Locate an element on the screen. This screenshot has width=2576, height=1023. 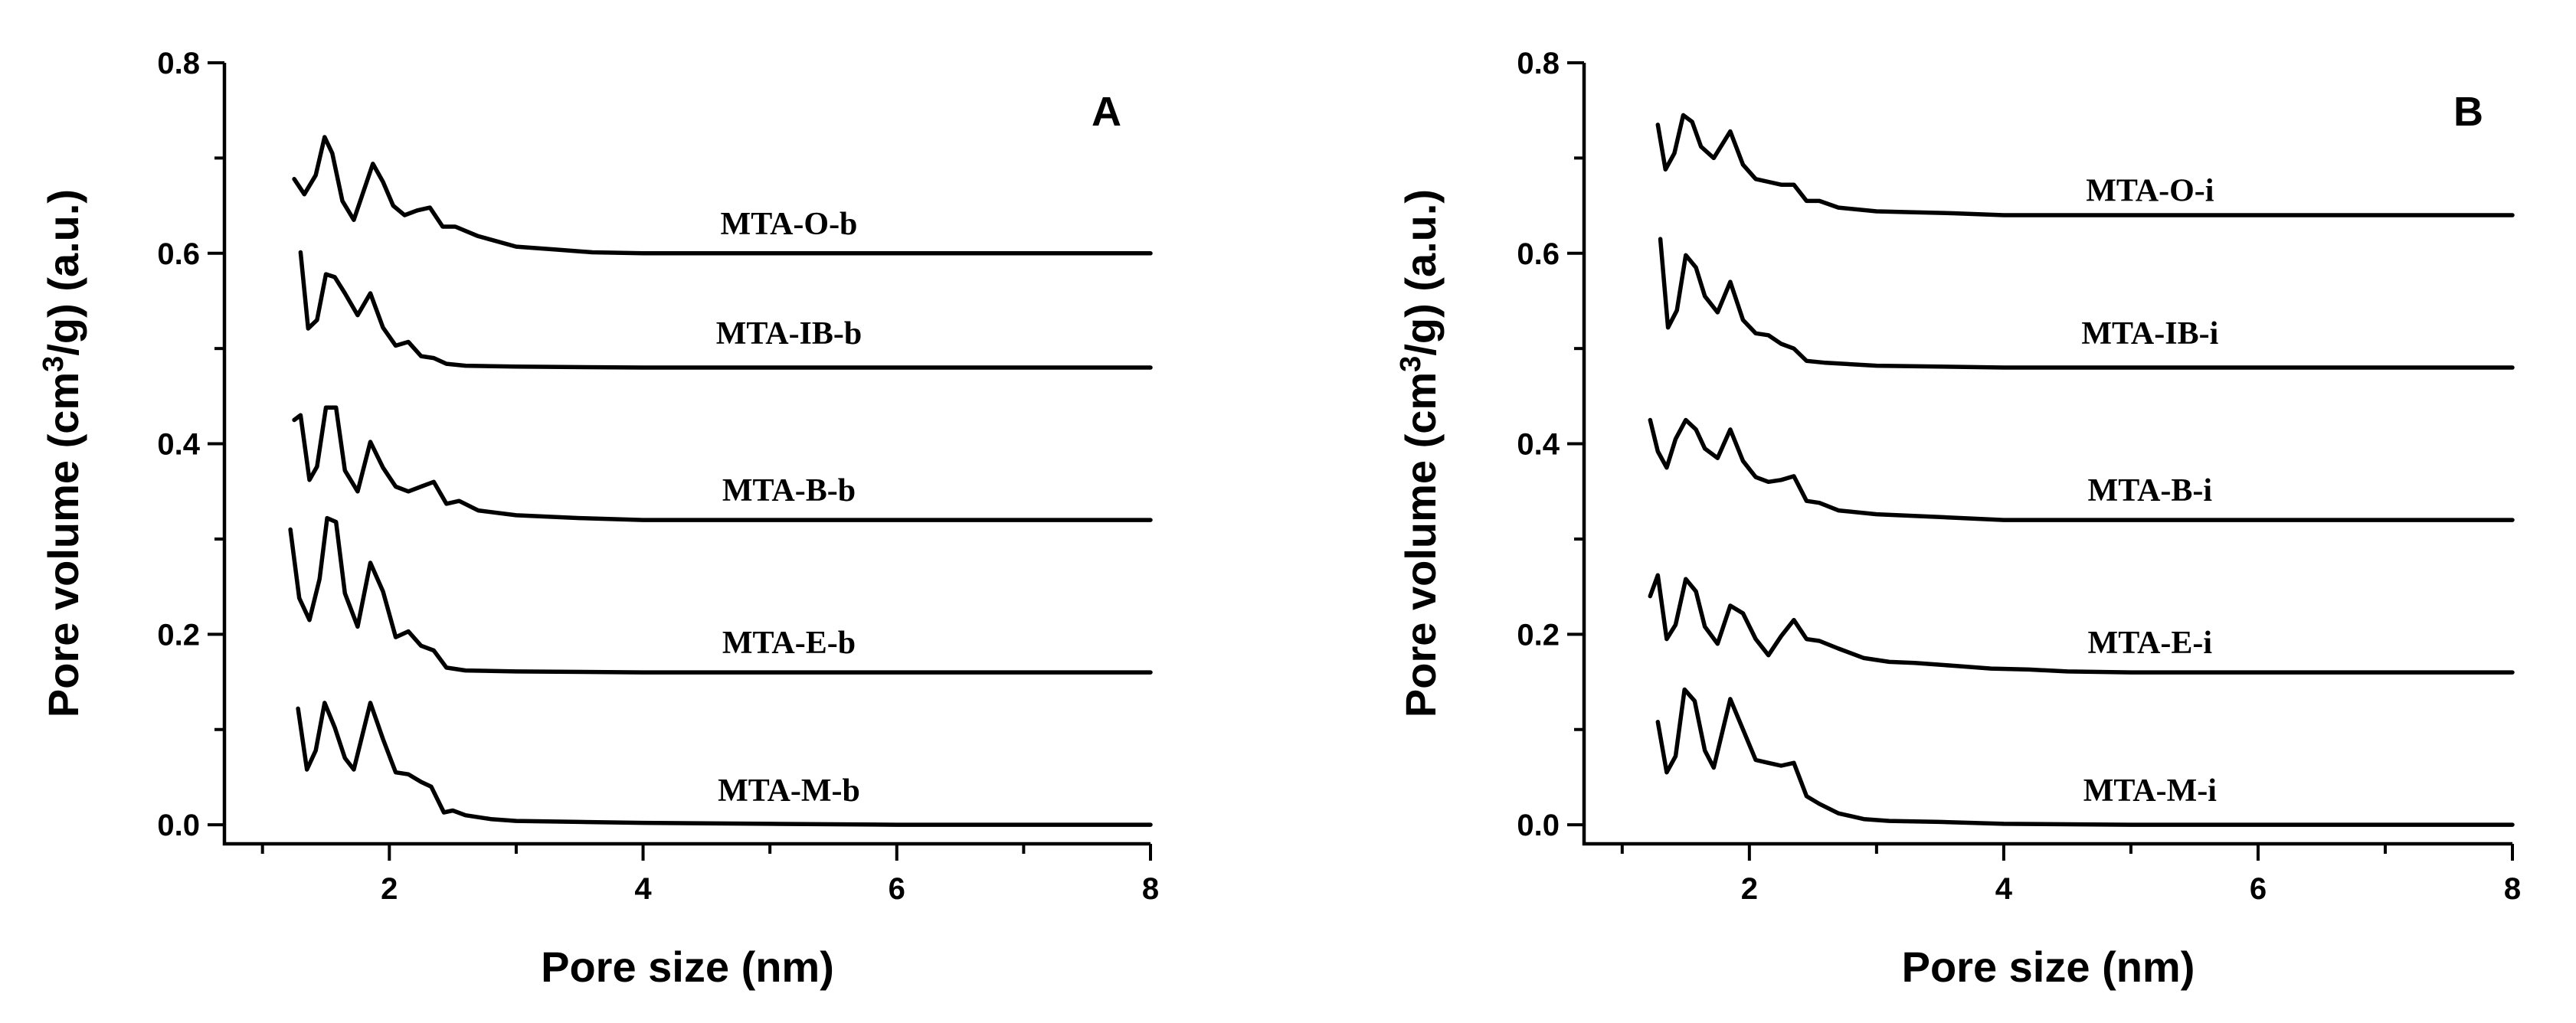
panel-a-y-tick-label: 0.4 is located at coordinates (178, 445).